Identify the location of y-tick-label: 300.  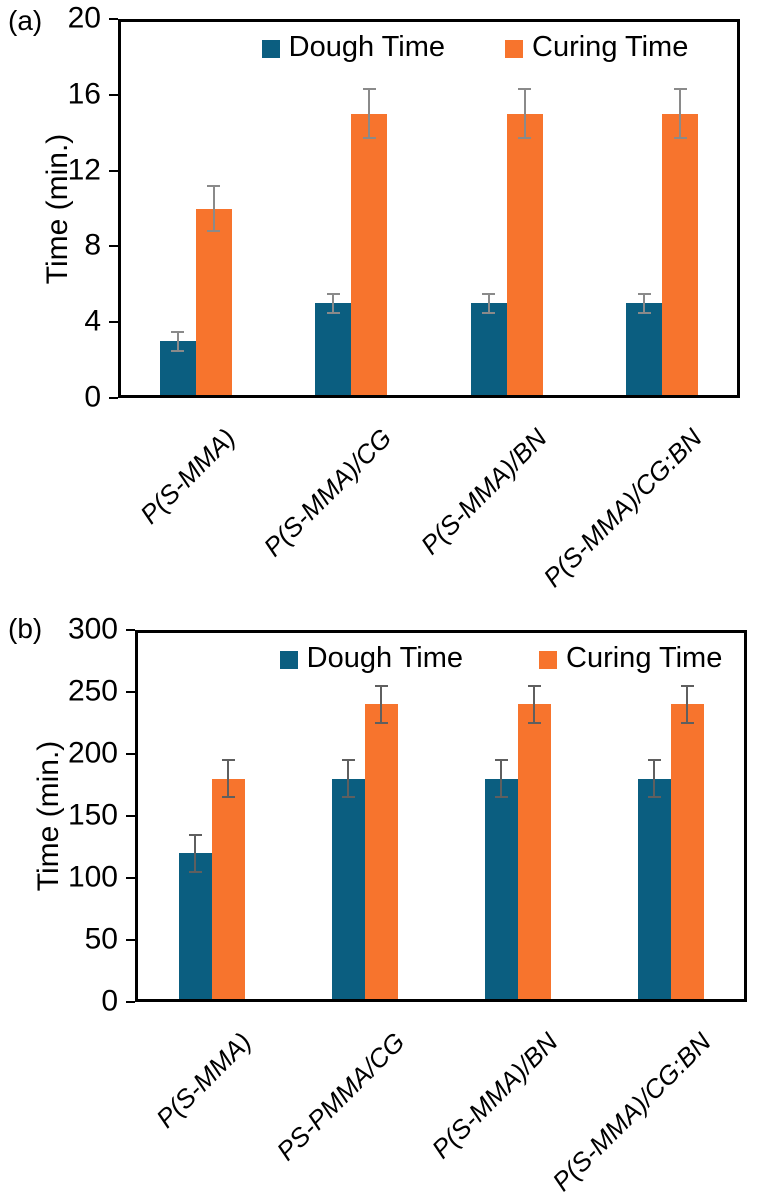
(92, 629).